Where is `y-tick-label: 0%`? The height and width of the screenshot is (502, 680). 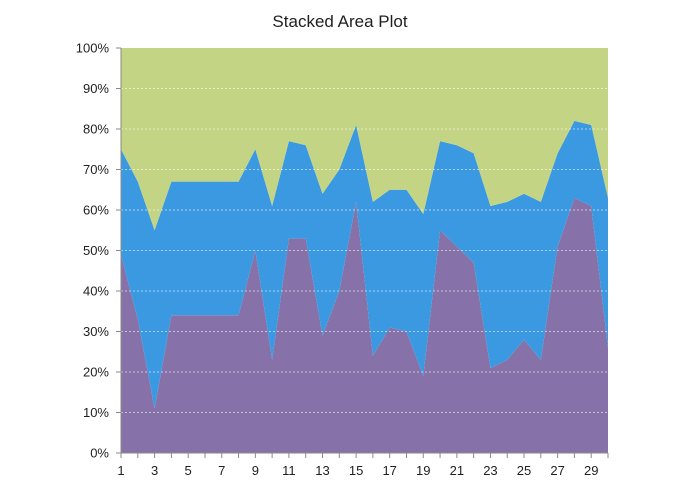 y-tick-label: 0% is located at coordinates (99, 453).